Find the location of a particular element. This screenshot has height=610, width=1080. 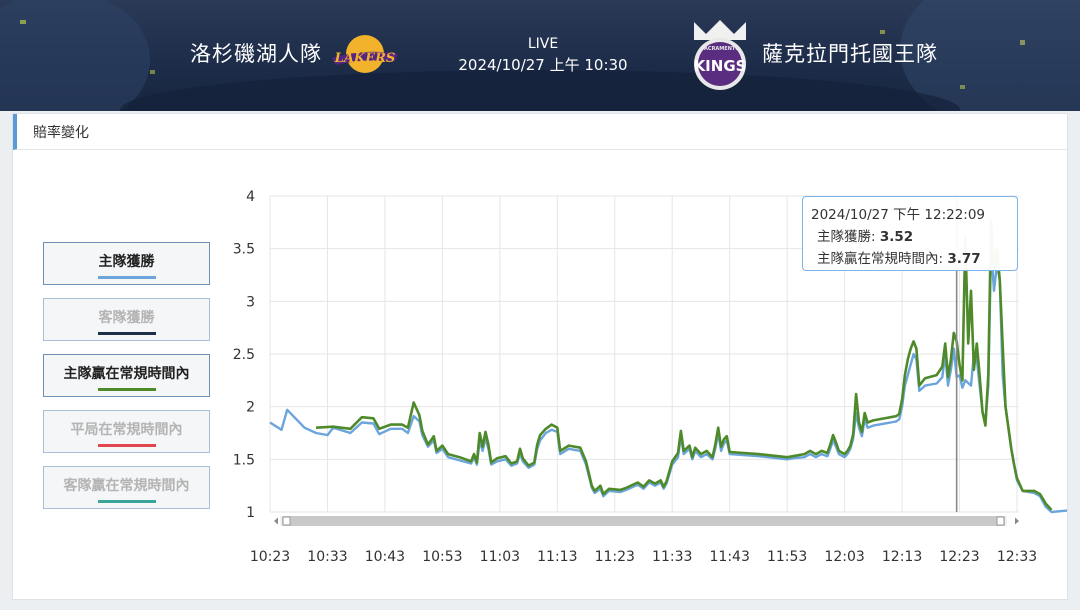

y-tick-label: 4 is located at coordinates (250, 197).